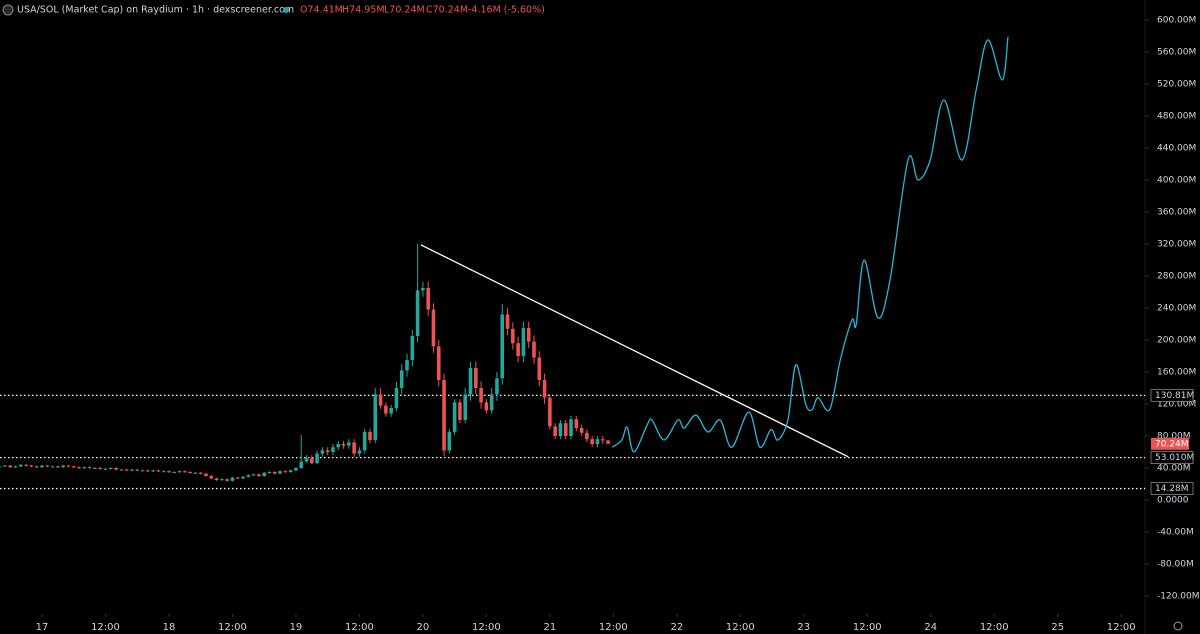 The width and height of the screenshot is (1200, 634). What do you see at coordinates (634, 351) in the screenshot?
I see `trendline` at bounding box center [634, 351].